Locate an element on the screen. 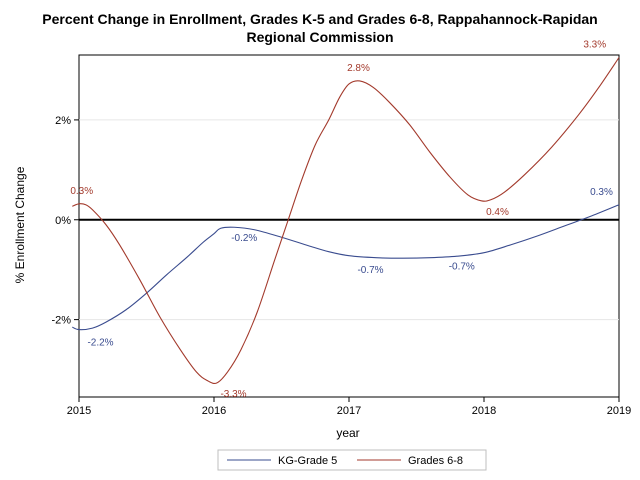 This screenshot has width=640, height=480. data-label-grades-6-8: 0.3% is located at coordinates (81, 191).